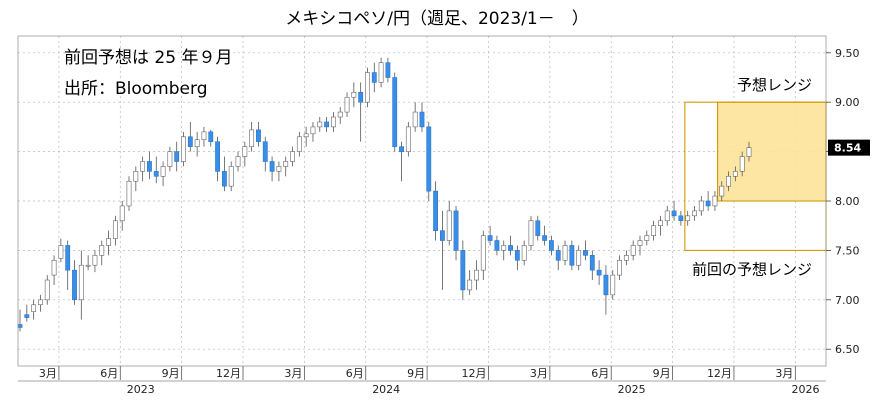 The height and width of the screenshot is (409, 875). Describe the element at coordinates (416, 373) in the screenshot. I see `x-month-label: 9月` at that location.